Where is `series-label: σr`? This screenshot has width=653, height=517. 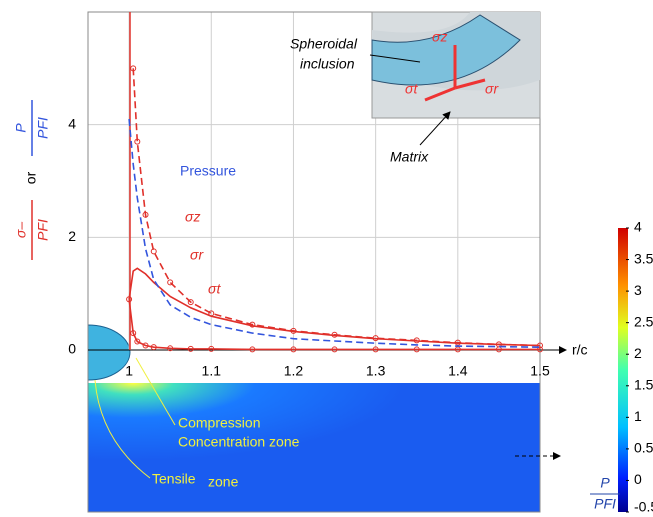 series-label: σr is located at coordinates (197, 255).